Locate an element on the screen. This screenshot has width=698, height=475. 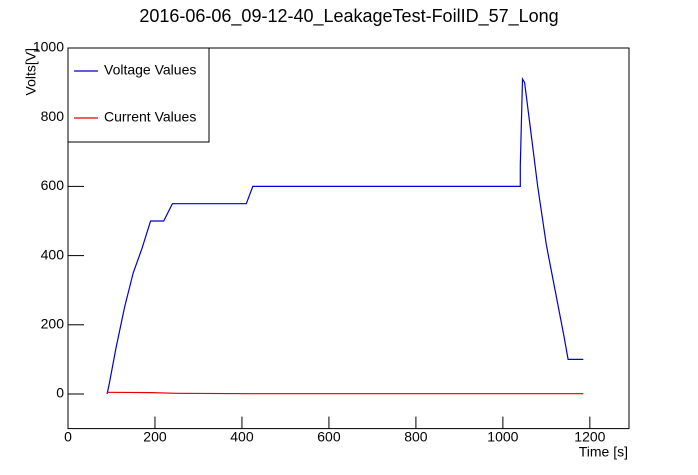
x-tick-label: 200 is located at coordinates (155, 436).